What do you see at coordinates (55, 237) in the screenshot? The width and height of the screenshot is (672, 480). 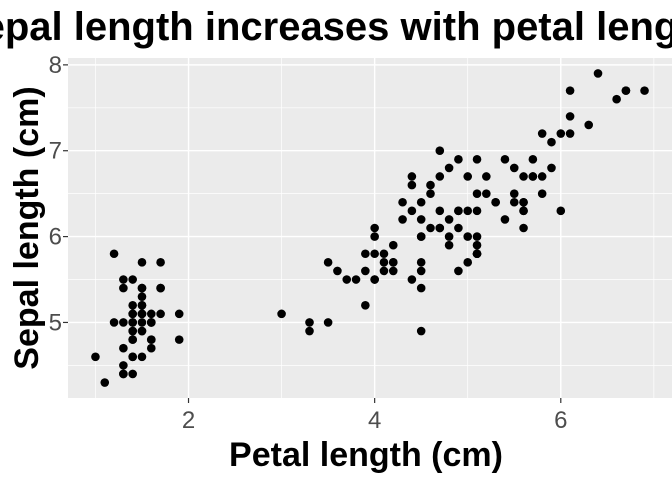 I see `y-tick-label: 6` at bounding box center [55, 237].